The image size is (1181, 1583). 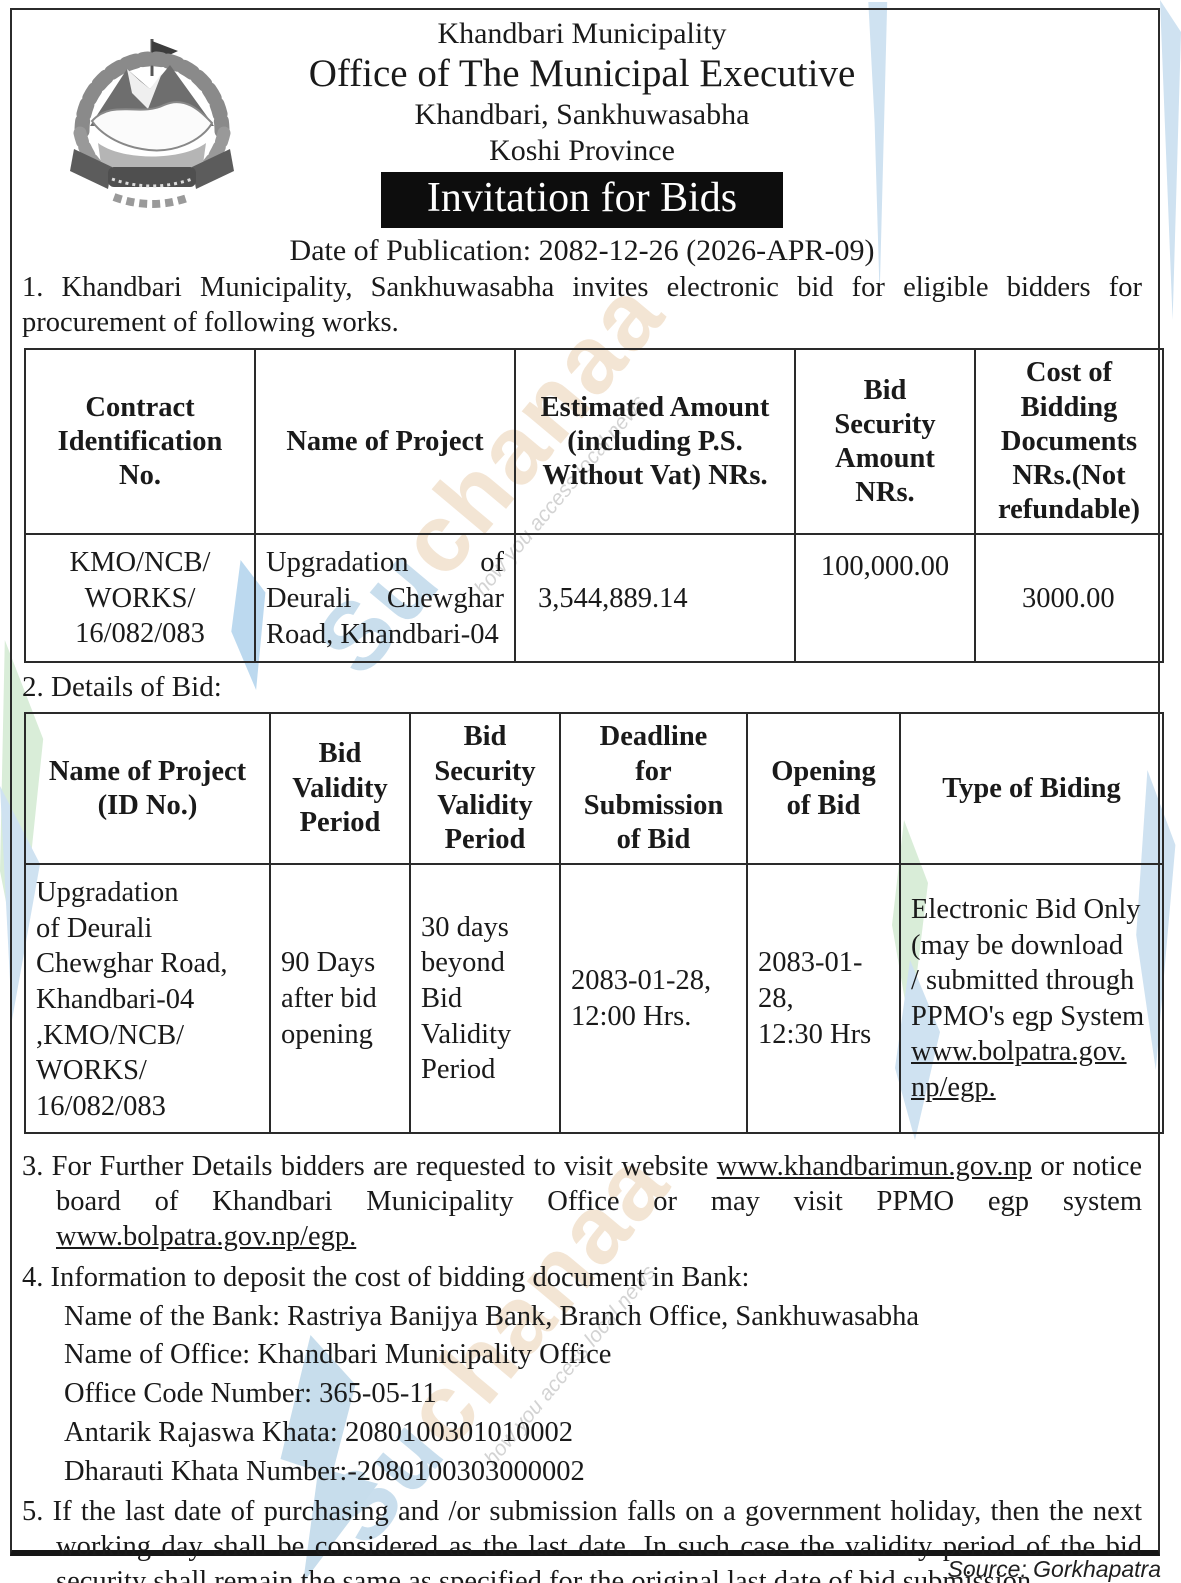 I want to click on office-code-line: Office Code Number: 365-05-11, so click(x=250, y=1394).